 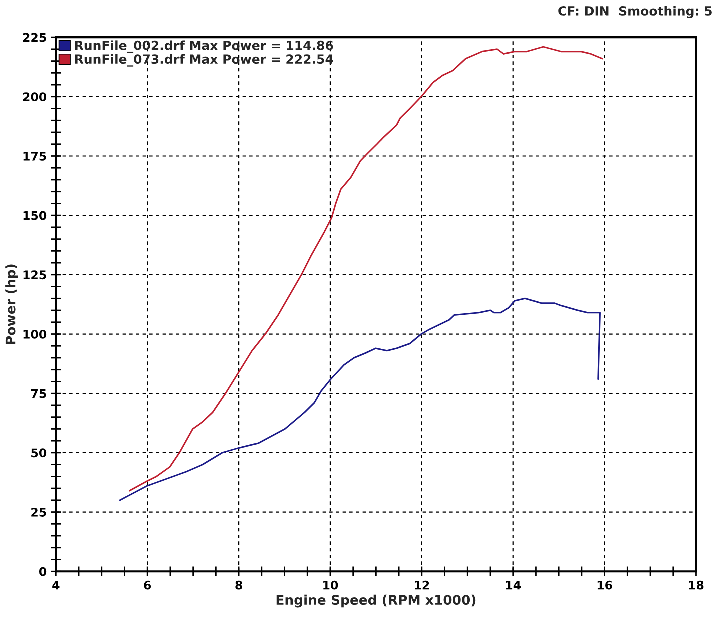 I want to click on y-tick-label: 125, so click(x=35, y=275).